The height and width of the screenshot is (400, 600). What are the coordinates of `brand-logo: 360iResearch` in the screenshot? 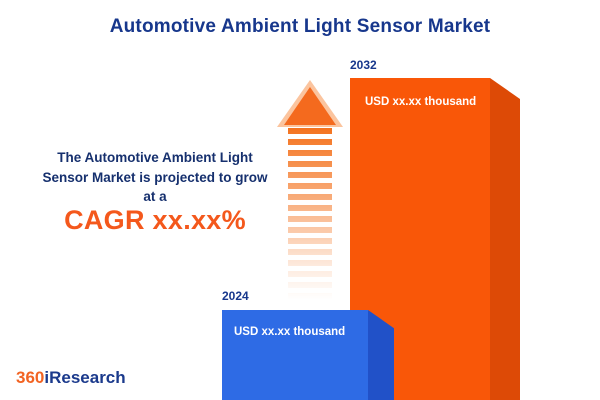 It's located at (71, 378).